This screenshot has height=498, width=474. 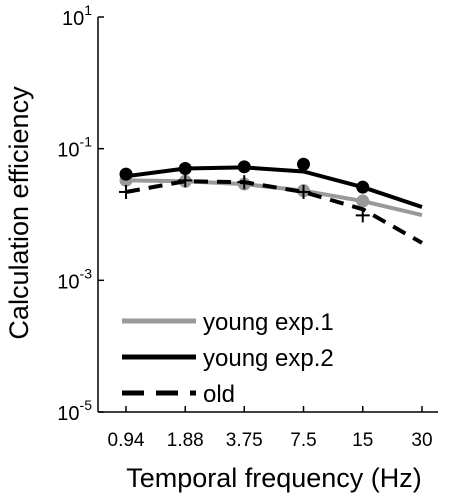 What do you see at coordinates (74, 279) in the screenshot?
I see `y-tick-label: 10⁻³` at bounding box center [74, 279].